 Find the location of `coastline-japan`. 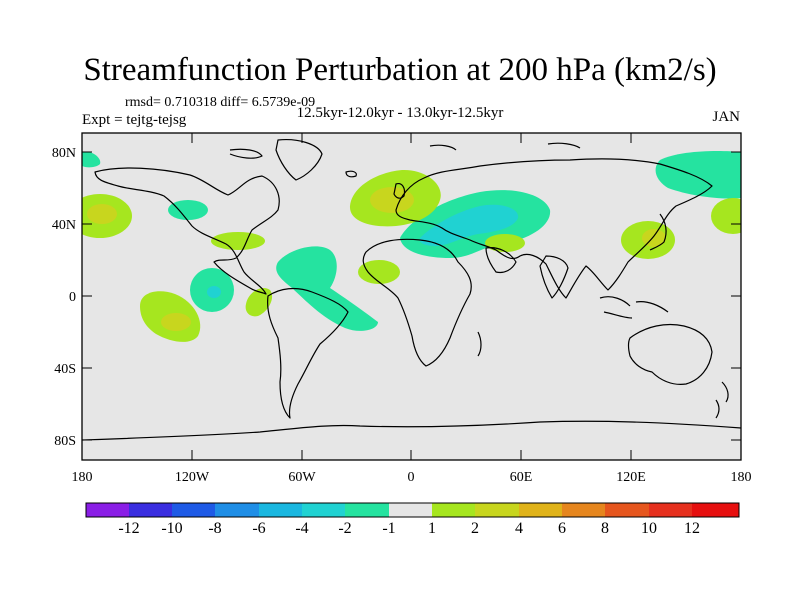

coastline-japan is located at coordinates (658, 232).